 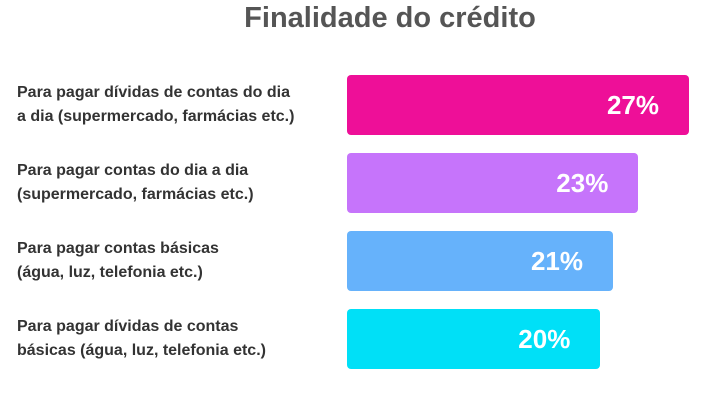 What do you see at coordinates (582, 183) in the screenshot?
I see `value-label: 23%` at bounding box center [582, 183].